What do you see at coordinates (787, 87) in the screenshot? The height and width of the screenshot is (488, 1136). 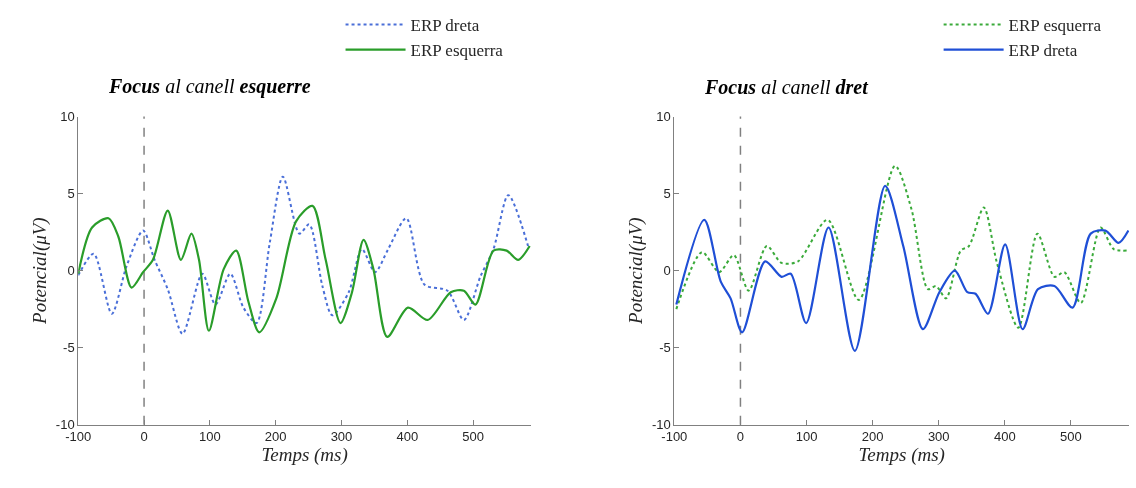 I see `chart-title: Focus al canell dret` at bounding box center [787, 87].